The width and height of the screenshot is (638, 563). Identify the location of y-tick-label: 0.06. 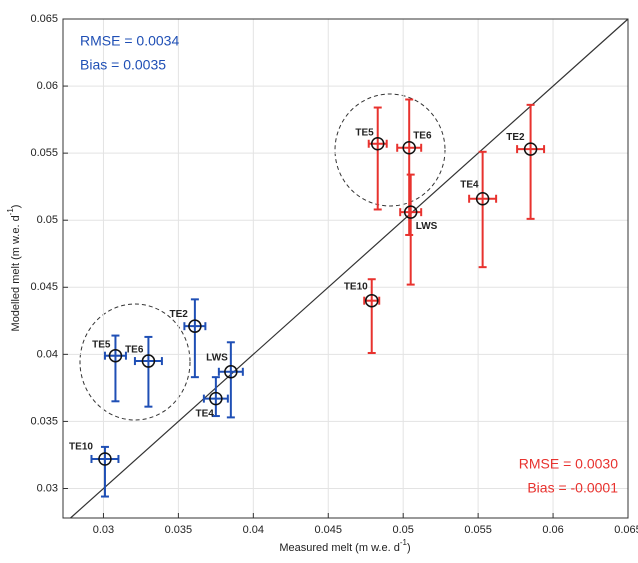
(47, 86).